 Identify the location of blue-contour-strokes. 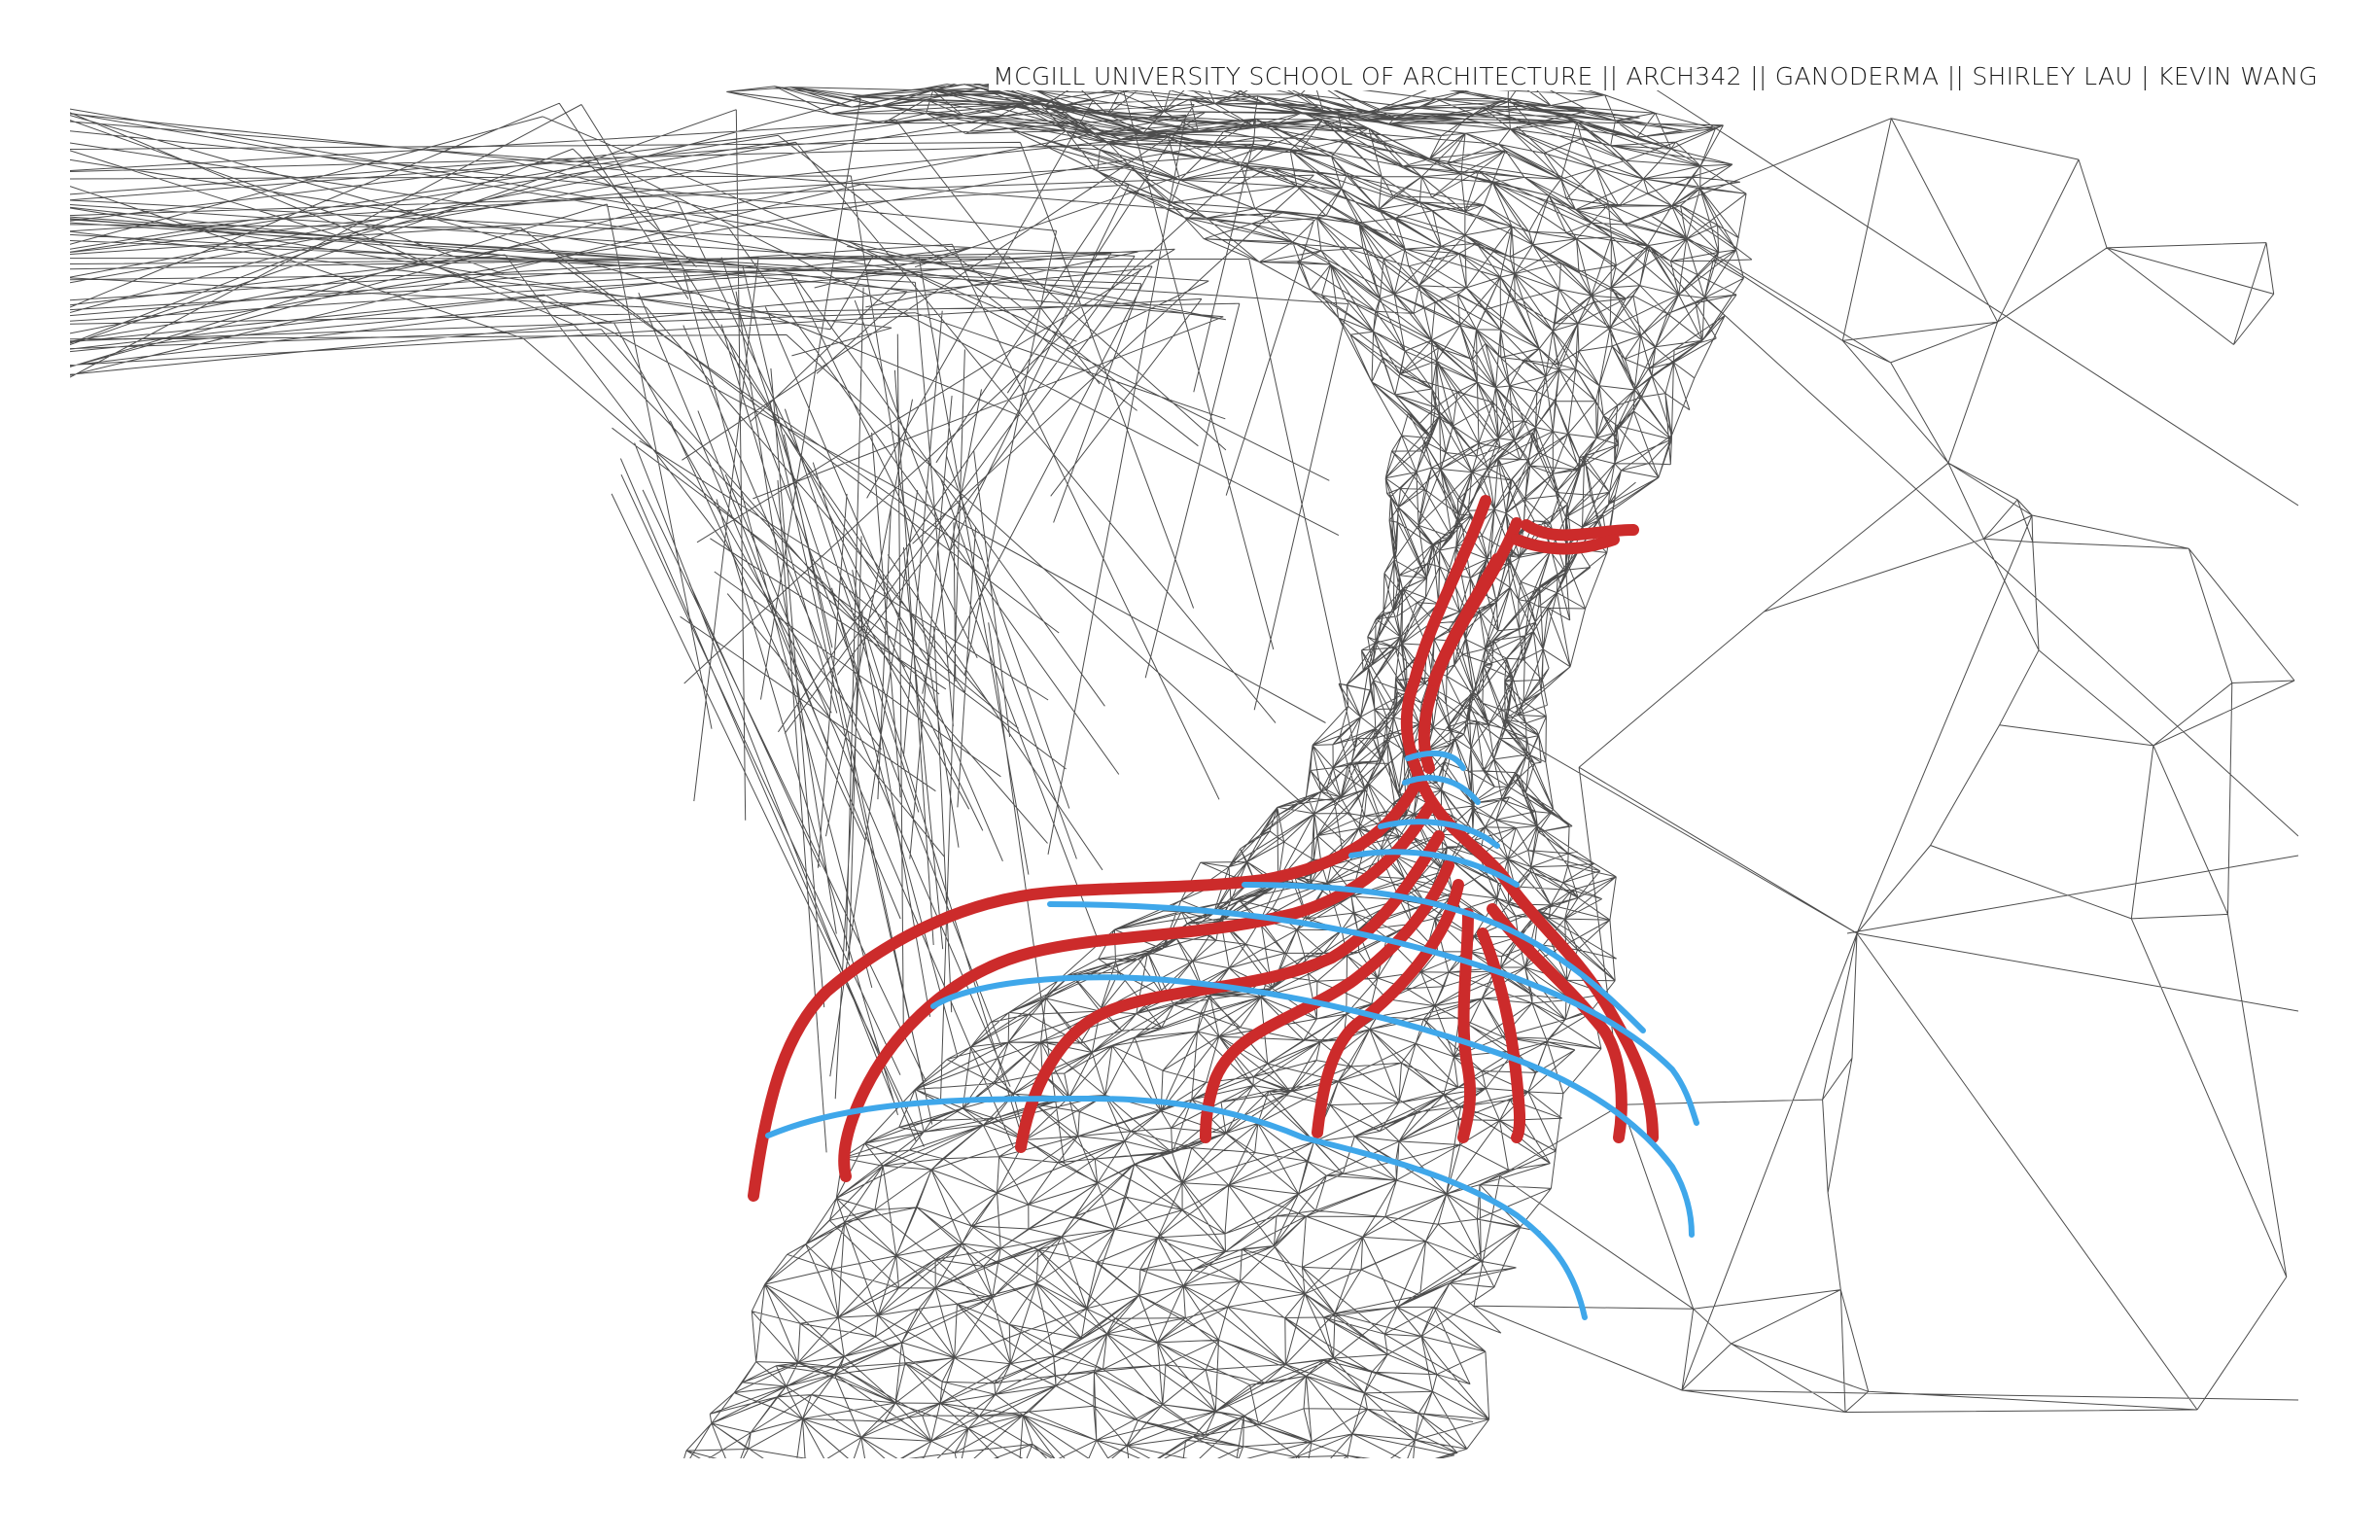
(1232, 1035).